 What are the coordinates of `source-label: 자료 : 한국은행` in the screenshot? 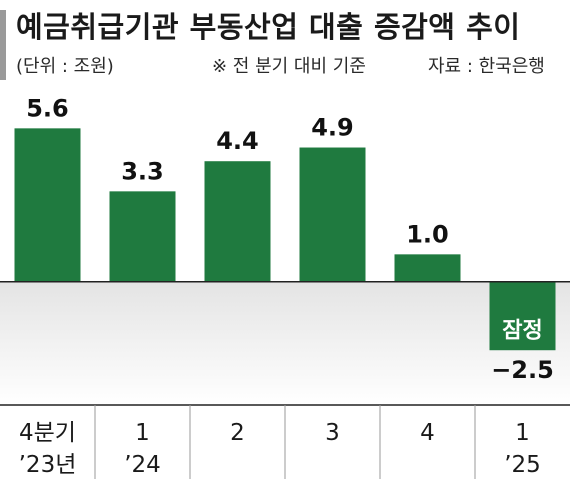 It's located at (486, 66).